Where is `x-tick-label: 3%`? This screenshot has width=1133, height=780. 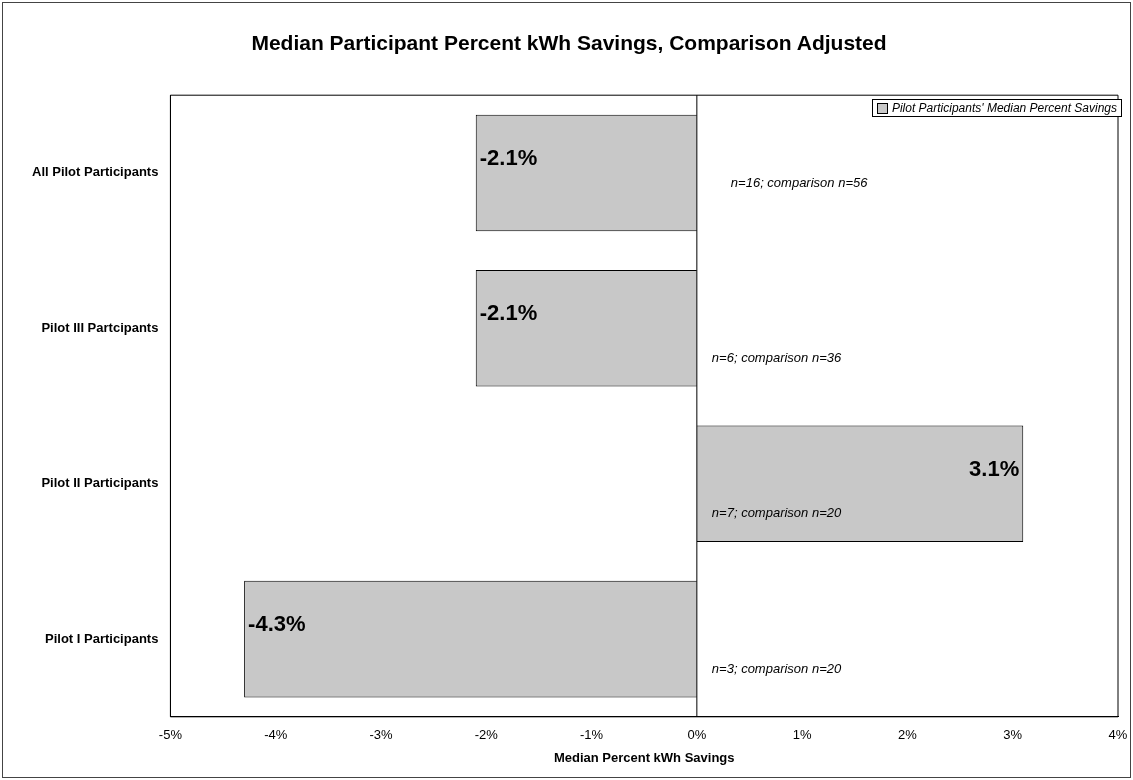 x-tick-label: 3% is located at coordinates (1013, 735).